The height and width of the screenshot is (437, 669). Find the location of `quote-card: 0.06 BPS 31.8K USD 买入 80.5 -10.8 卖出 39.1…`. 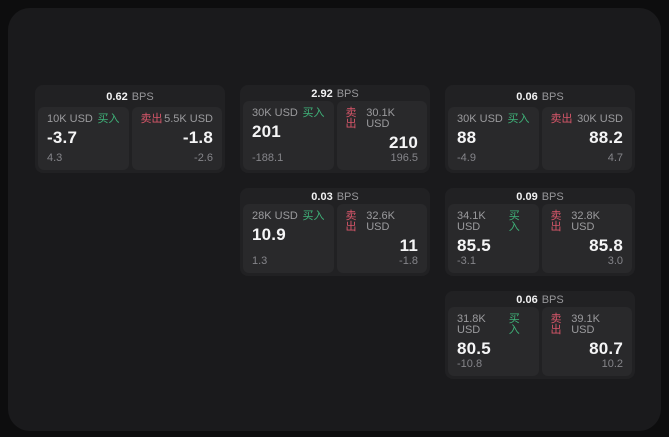

quote-card: 0.06 BPS 31.8K USD 买入 80.5 -10.8 卖出 39.1… is located at coordinates (540, 335).